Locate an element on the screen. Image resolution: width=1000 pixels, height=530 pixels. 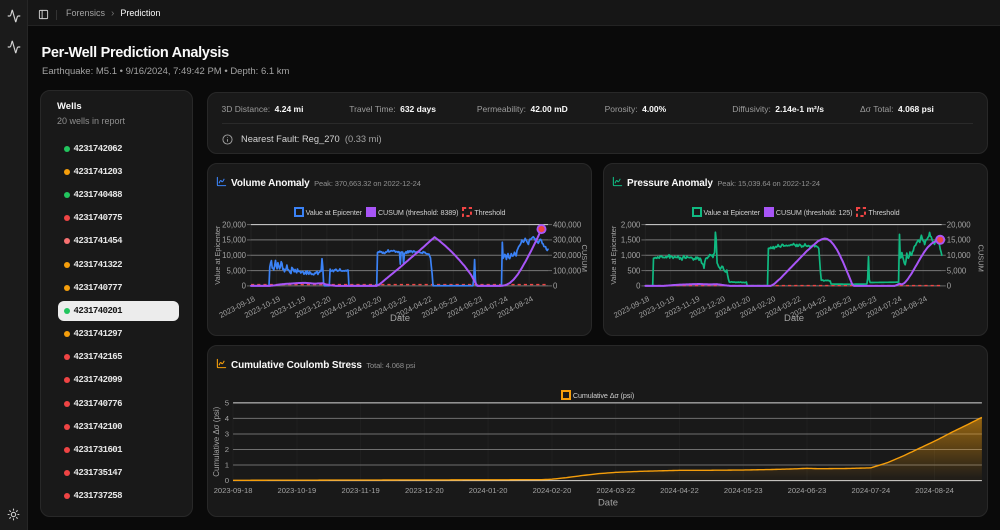
svg-text: 4 is located at coordinates (227, 418).